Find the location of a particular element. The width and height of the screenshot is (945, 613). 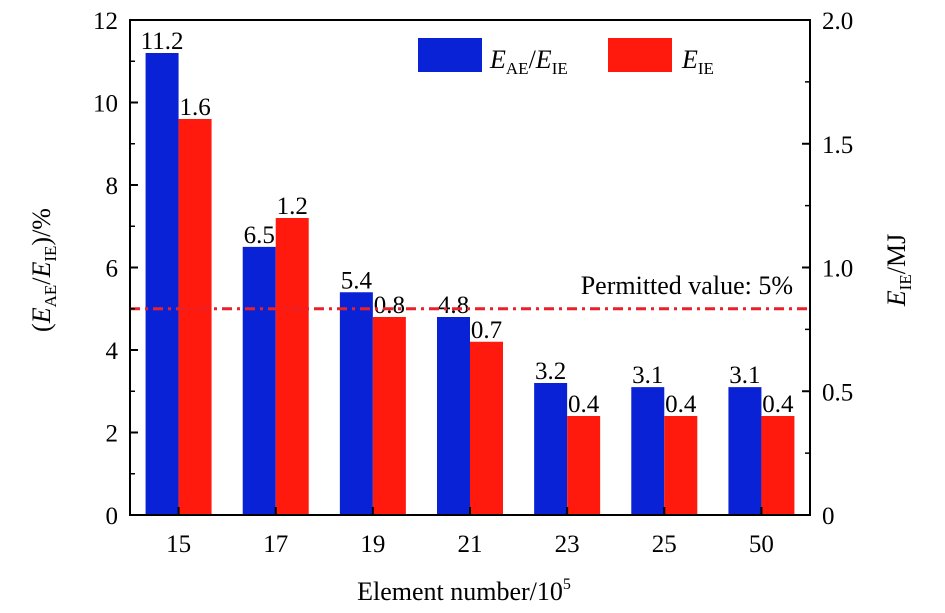

x-axis-ticks: 15 17 19 21 23 25 50 is located at coordinates (470, 532).